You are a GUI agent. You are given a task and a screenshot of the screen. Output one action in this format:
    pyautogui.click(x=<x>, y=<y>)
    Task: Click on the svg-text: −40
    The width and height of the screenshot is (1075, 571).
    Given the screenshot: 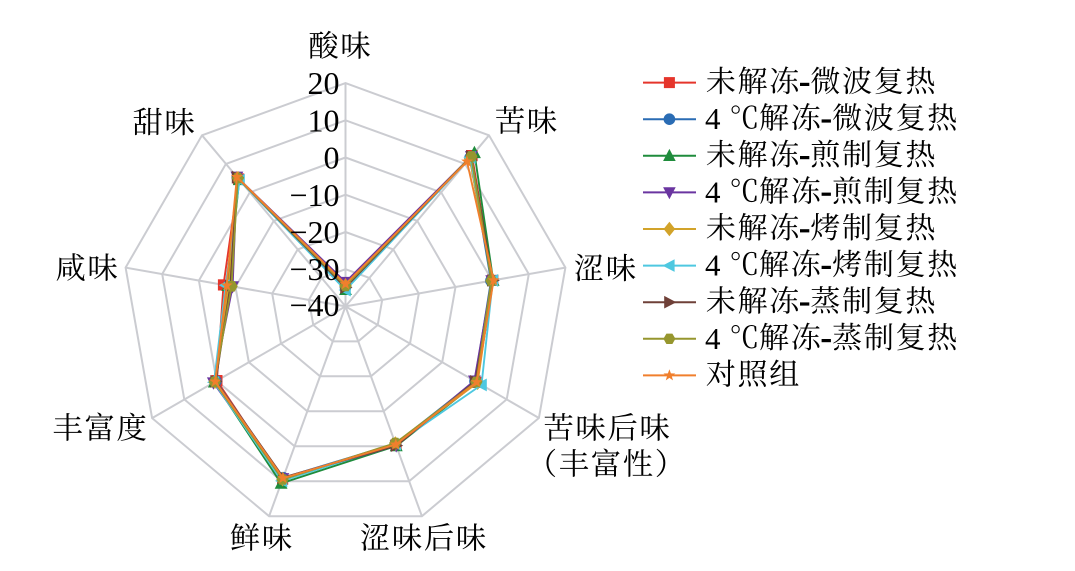 What is the action you would take?
    pyautogui.click(x=314, y=305)
    